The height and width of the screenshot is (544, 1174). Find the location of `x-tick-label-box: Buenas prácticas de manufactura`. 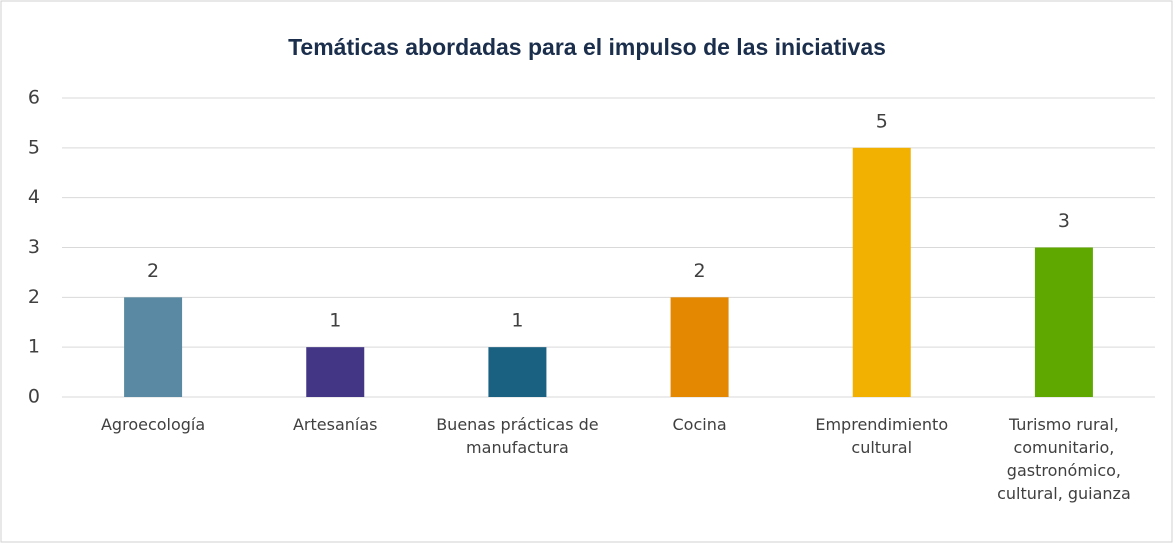

x-tick-label-box: Buenas prácticas de manufactura is located at coordinates (517, 436).